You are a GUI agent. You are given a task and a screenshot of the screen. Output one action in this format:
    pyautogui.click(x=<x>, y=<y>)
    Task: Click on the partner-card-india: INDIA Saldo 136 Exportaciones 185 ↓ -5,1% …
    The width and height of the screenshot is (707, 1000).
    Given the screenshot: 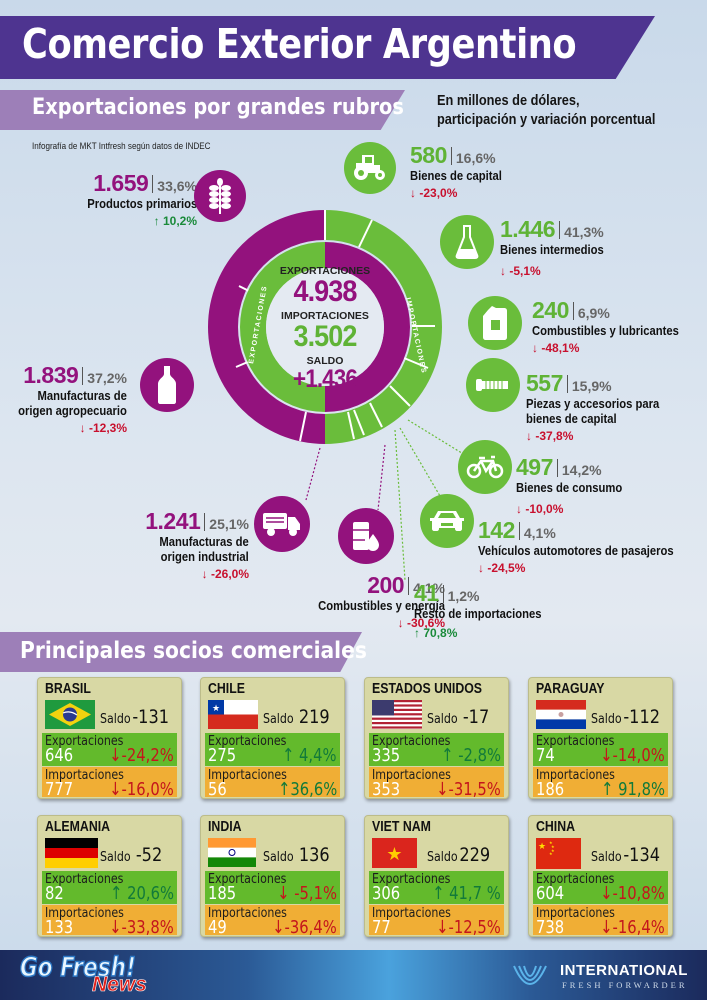 What is the action you would take?
    pyautogui.click(x=272, y=876)
    